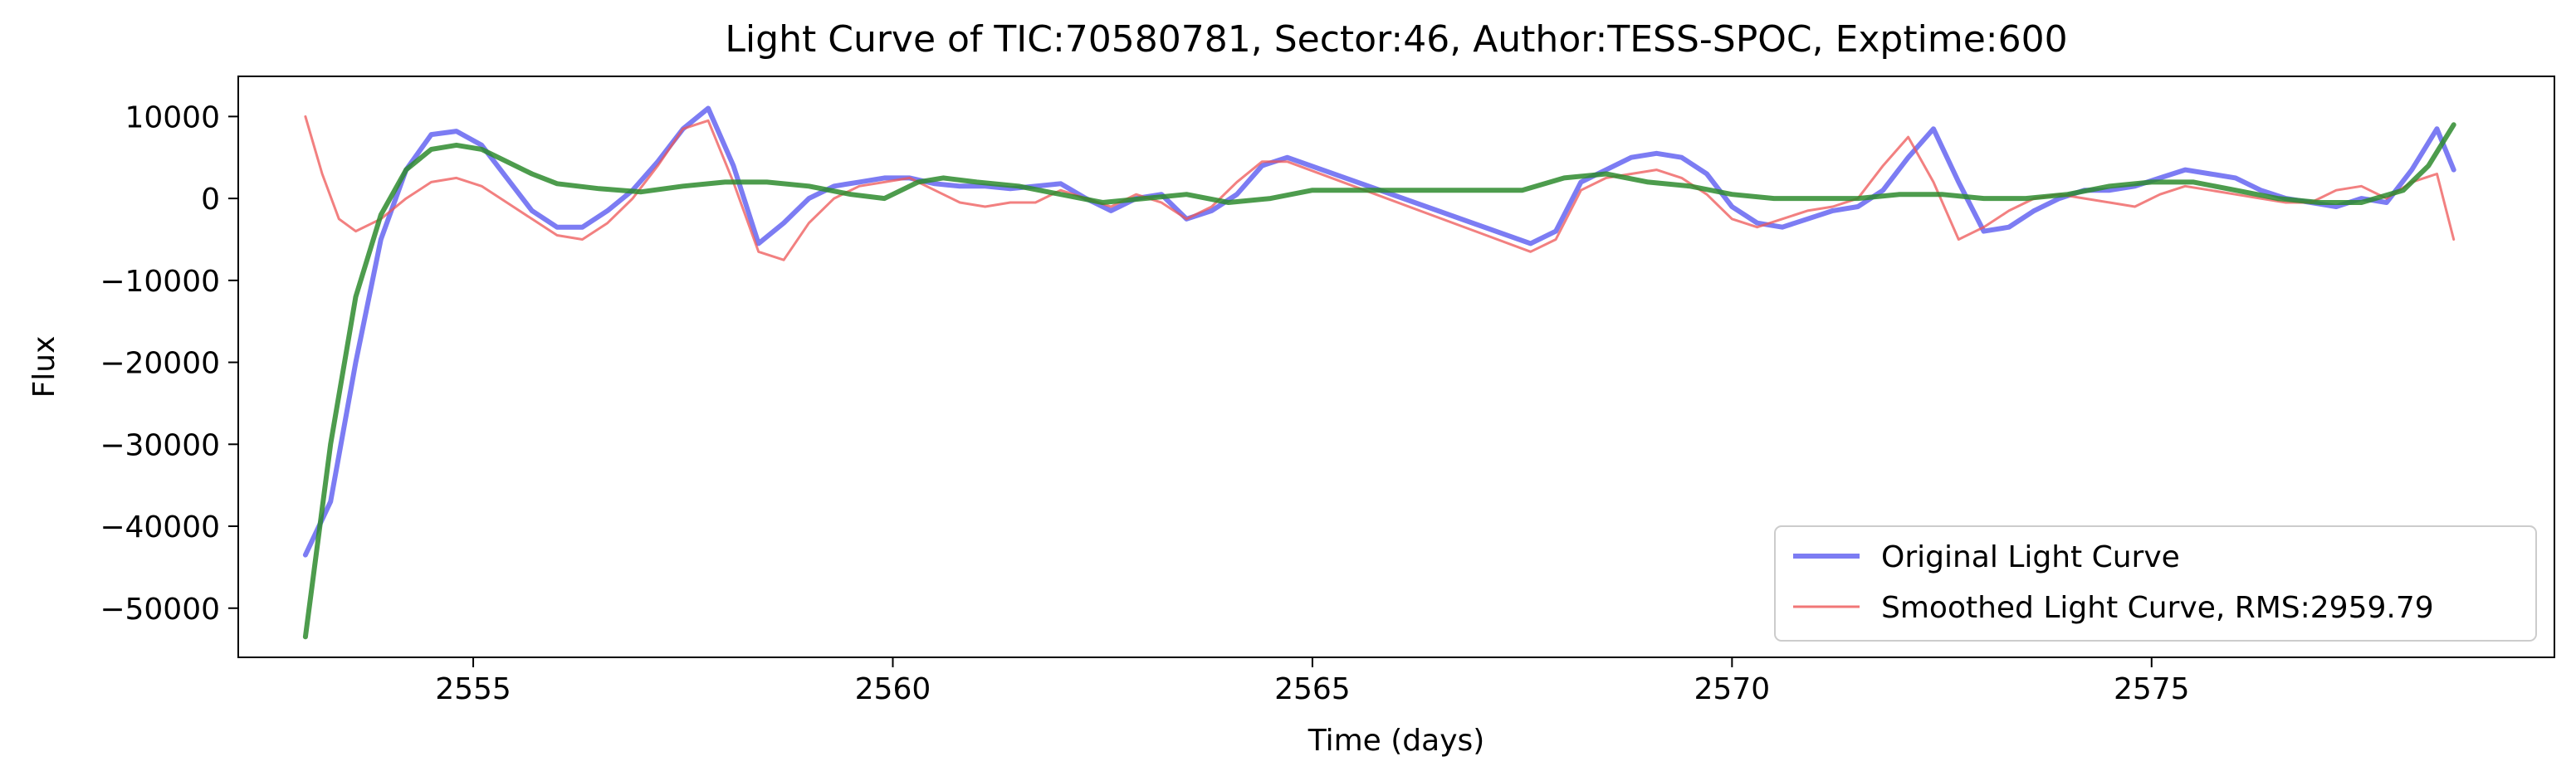 Image resolution: width=2576 pixels, height=781 pixels. I want to click on y-tick-label: 10000, so click(172, 117).